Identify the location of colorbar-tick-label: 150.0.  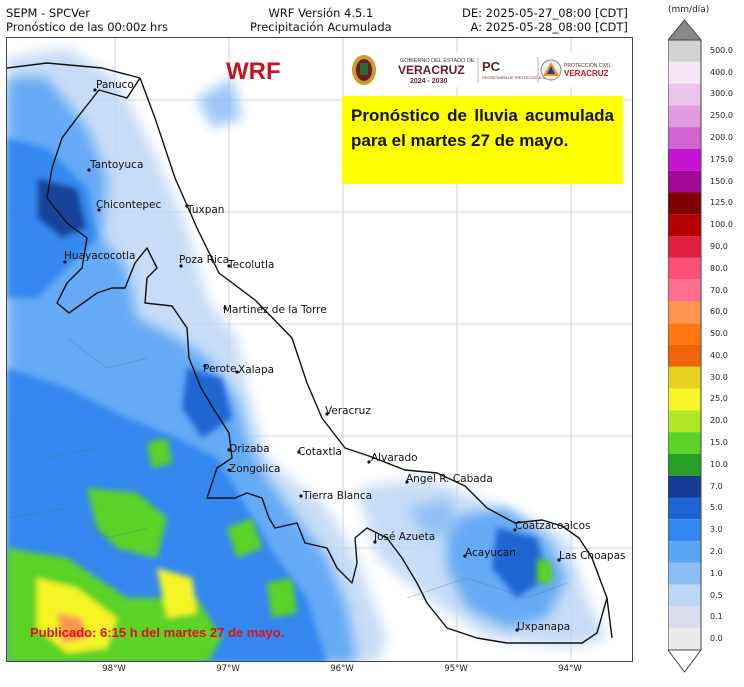
(721, 181).